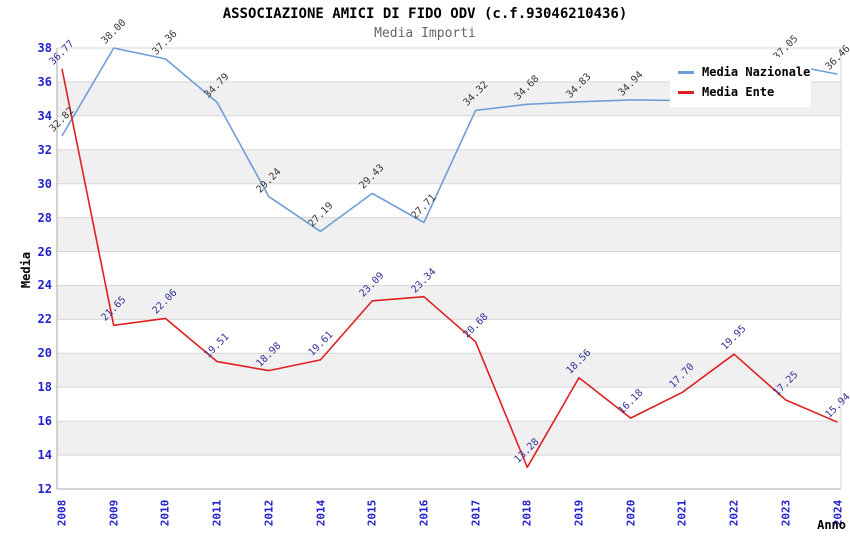  Describe the element at coordinates (44, 285) in the screenshot. I see `y-tick-label: 24` at that location.